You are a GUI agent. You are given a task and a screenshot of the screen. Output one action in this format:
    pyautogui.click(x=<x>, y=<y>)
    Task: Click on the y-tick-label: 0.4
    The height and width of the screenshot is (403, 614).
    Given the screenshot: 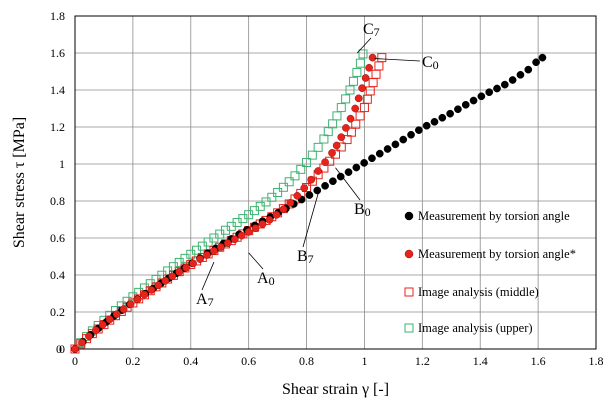 What is the action you would take?
    pyautogui.click(x=57, y=275)
    